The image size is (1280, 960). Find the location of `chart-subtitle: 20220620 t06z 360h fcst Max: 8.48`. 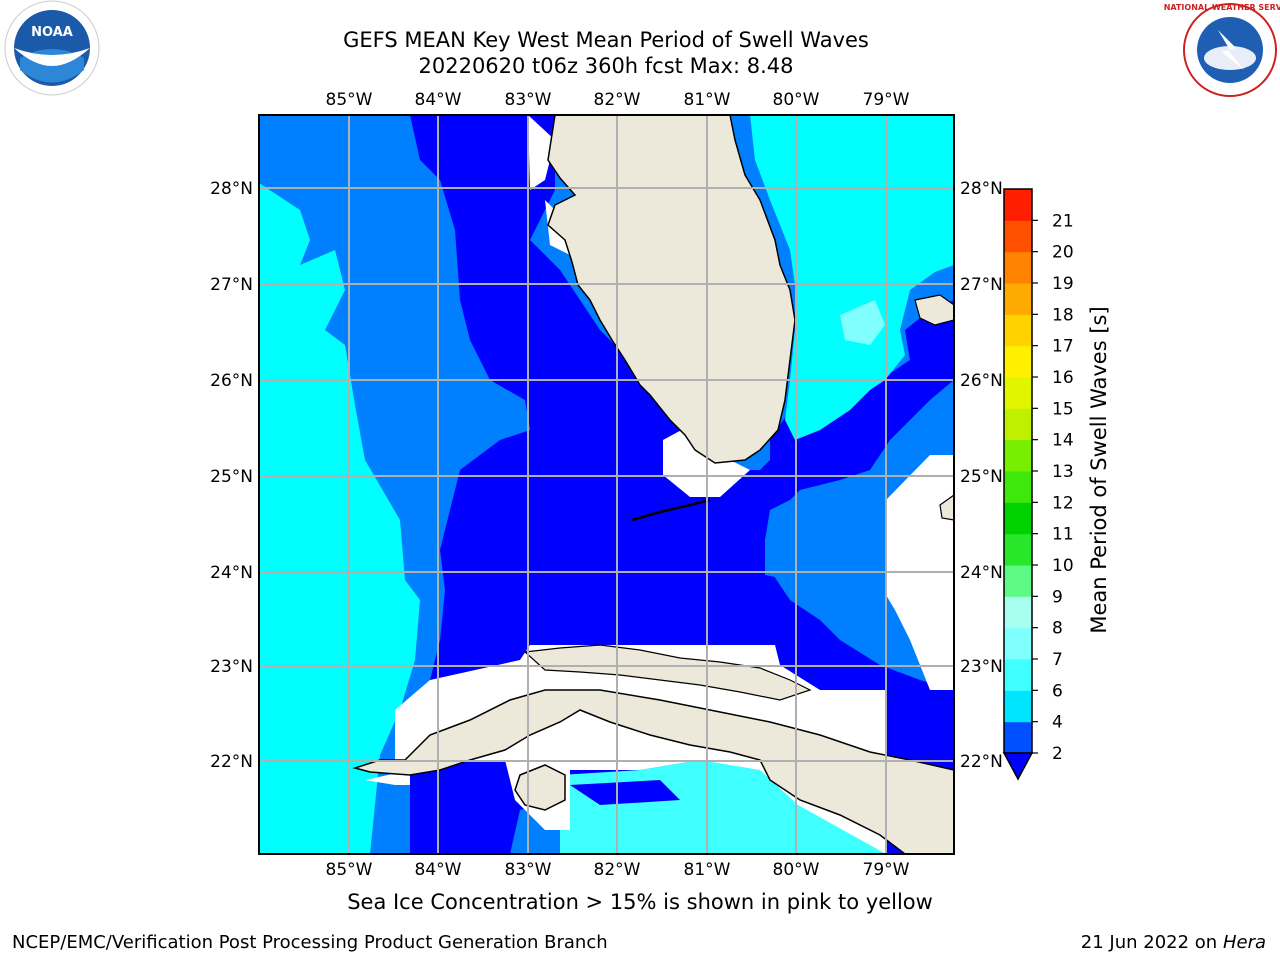

chart-subtitle: 20220620 t06z 360h fcst Max: 8.48 is located at coordinates (606, 66).